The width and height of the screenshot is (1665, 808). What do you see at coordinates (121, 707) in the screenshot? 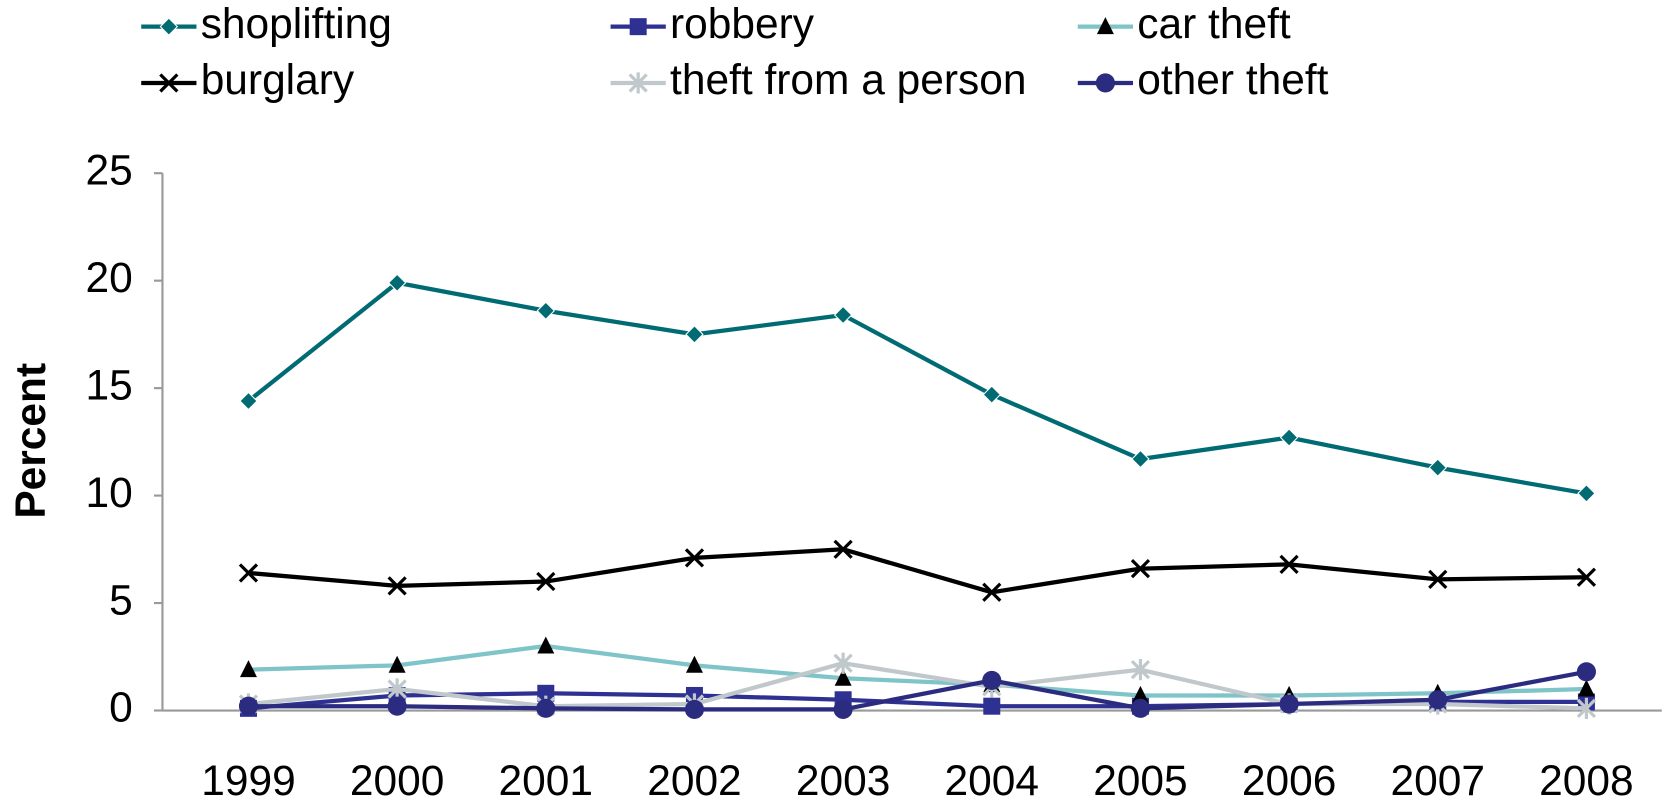
I see `y-tick-label: 0` at bounding box center [121, 707].